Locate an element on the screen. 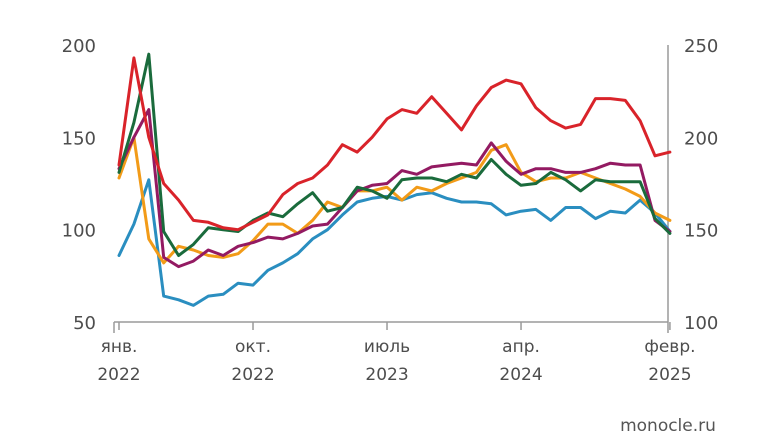 This screenshot has height=441, width=784. y-left-tick-label: 100 is located at coordinates (79, 231).